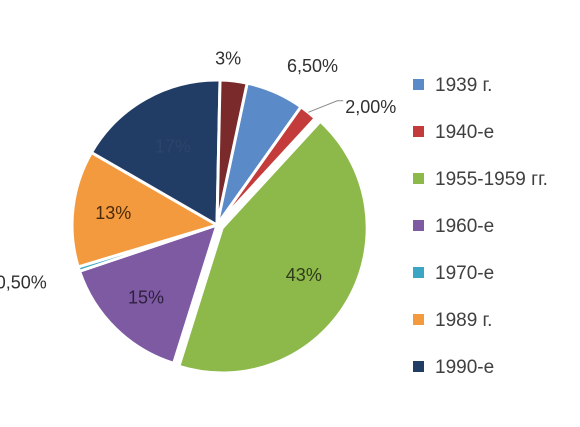 This screenshot has height=427, width=580. I want to click on data-label-3: 15%, so click(146, 298).